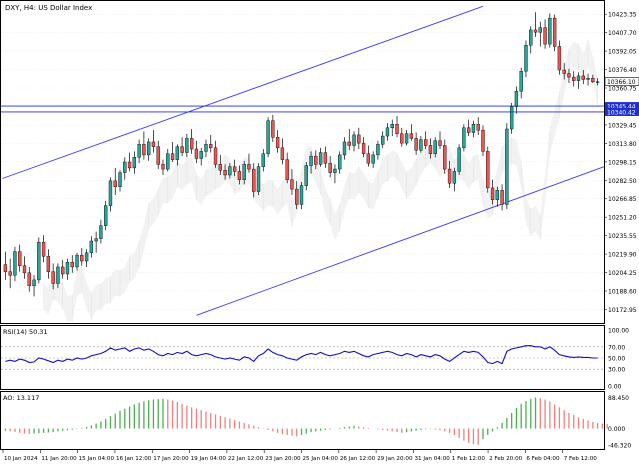  Describe the element at coordinates (618, 398) in the screenshot. I see `ao-tick-label: 88.450` at that location.